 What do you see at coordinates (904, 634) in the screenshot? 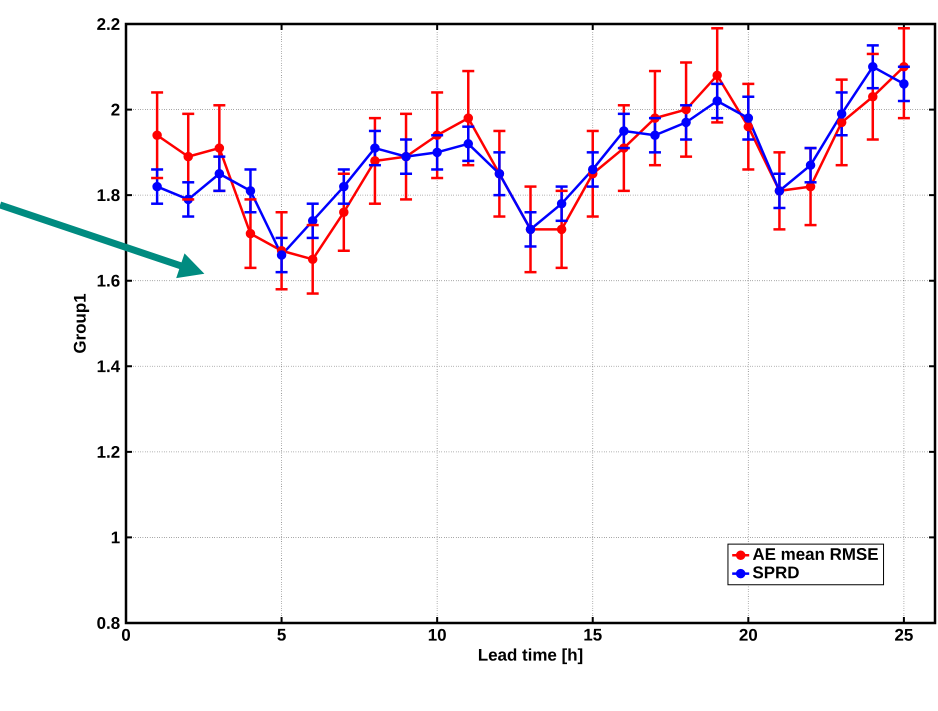
I see `x-tick-label: 25` at bounding box center [904, 634].